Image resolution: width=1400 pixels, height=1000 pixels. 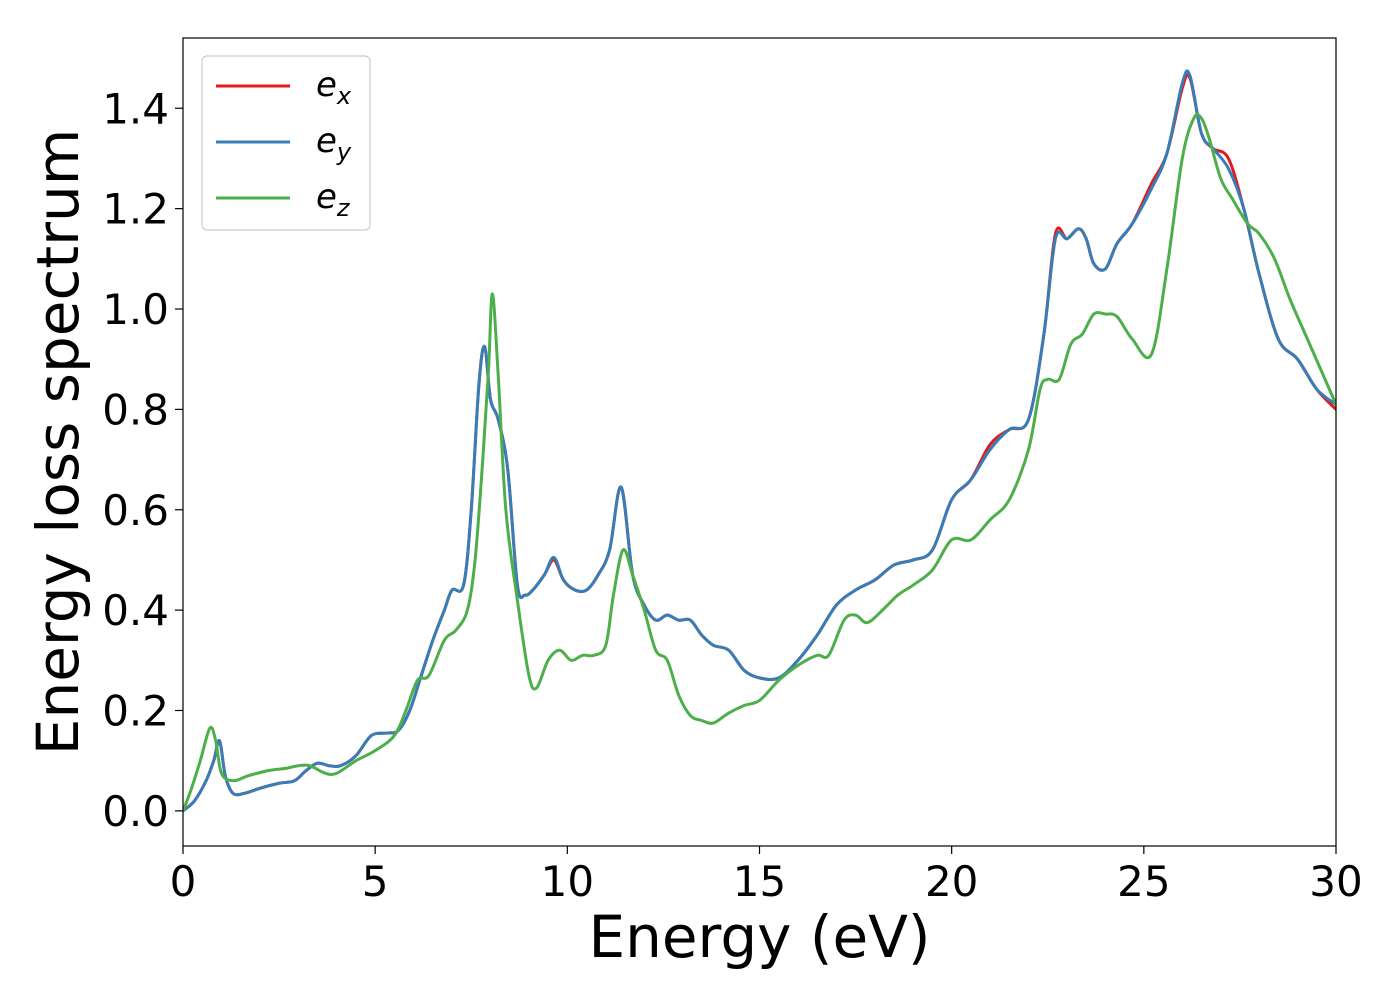 What do you see at coordinates (142, 460) in the screenshot?
I see `y-axis-ticks: 0.0 0.2 0.4 0.6 0.8 1.0 1.2 1.4` at bounding box center [142, 460].